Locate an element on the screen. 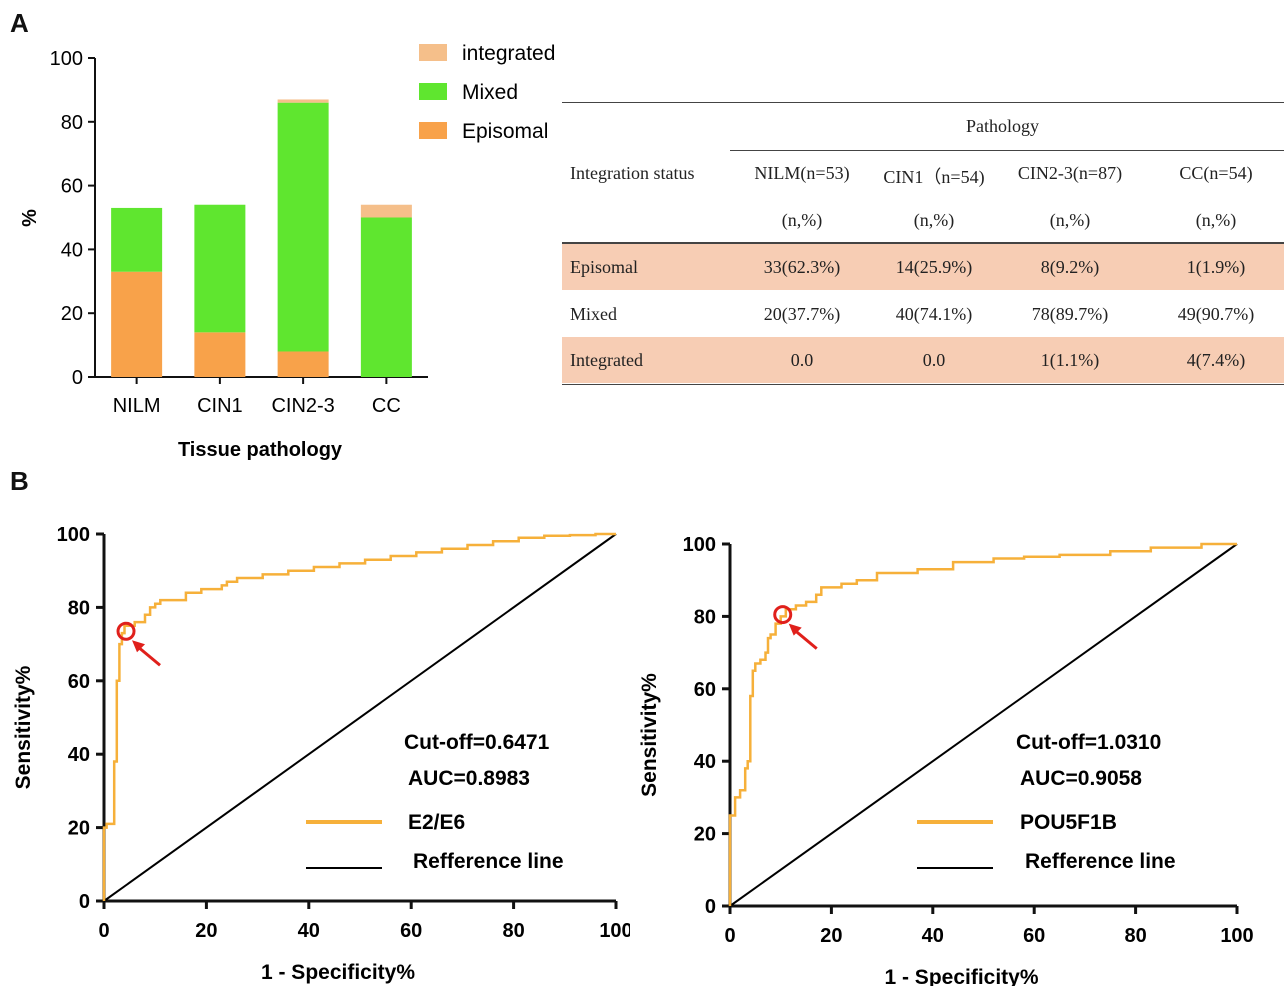 This screenshot has height=986, width=1284. table-cell: 78(89.7%) is located at coordinates (1070, 313).